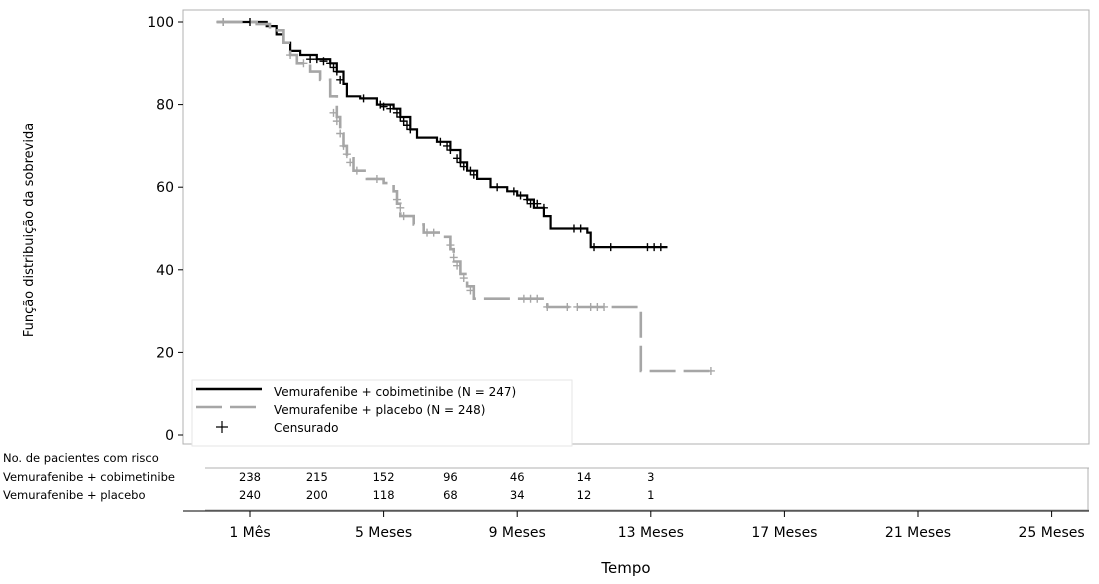 The height and width of the screenshot is (584, 1099). What do you see at coordinates (651, 533) in the screenshot?
I see `x-tick-label: 13 Meses` at bounding box center [651, 533].